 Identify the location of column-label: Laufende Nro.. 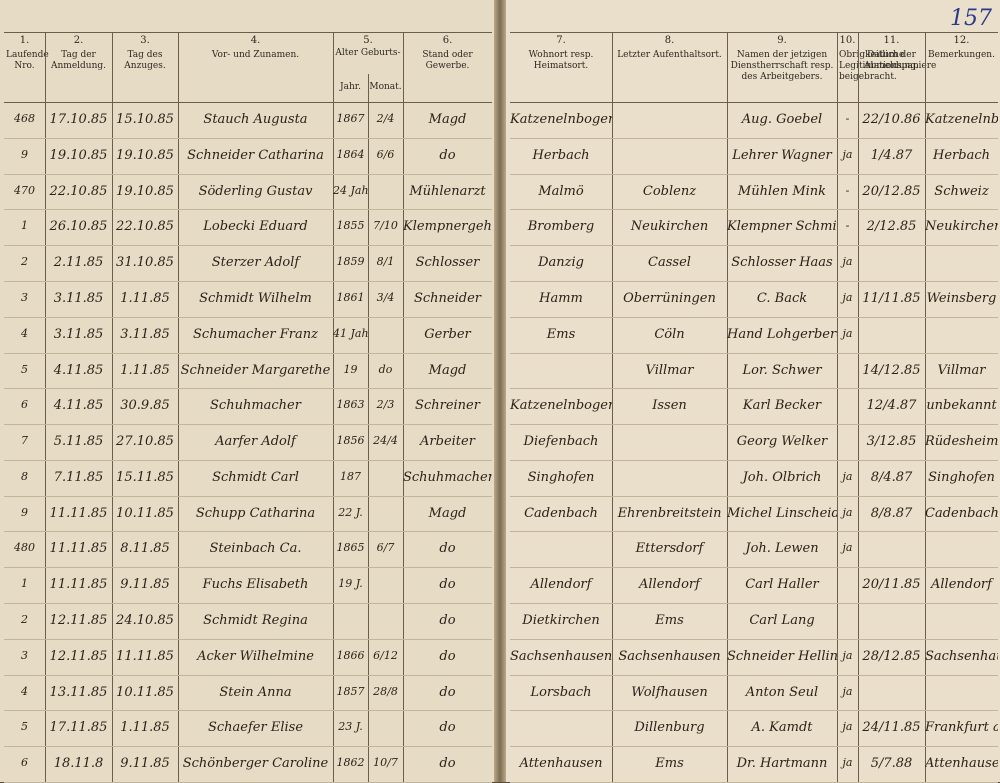
(27, 60).